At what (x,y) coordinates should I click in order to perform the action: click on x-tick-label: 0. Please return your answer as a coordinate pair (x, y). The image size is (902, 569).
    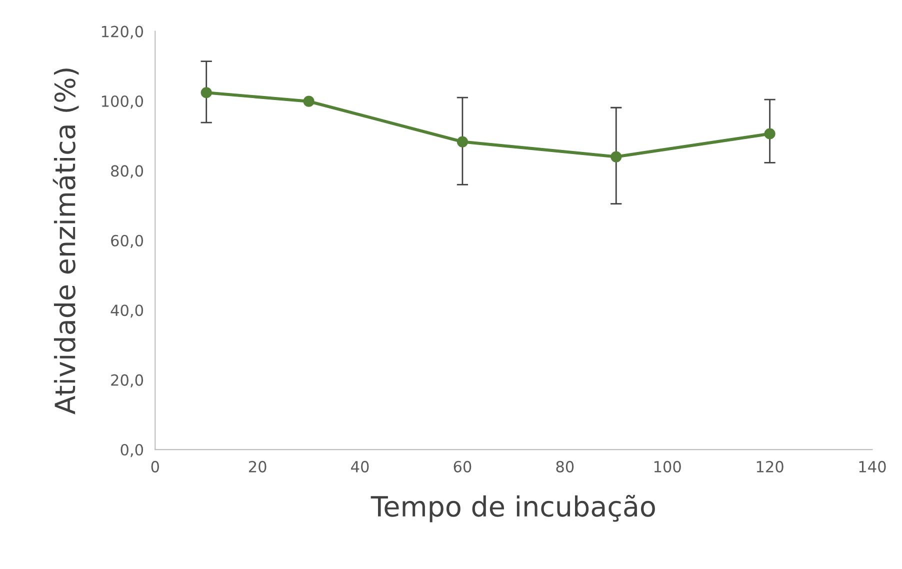
    Looking at the image, I should click on (155, 466).